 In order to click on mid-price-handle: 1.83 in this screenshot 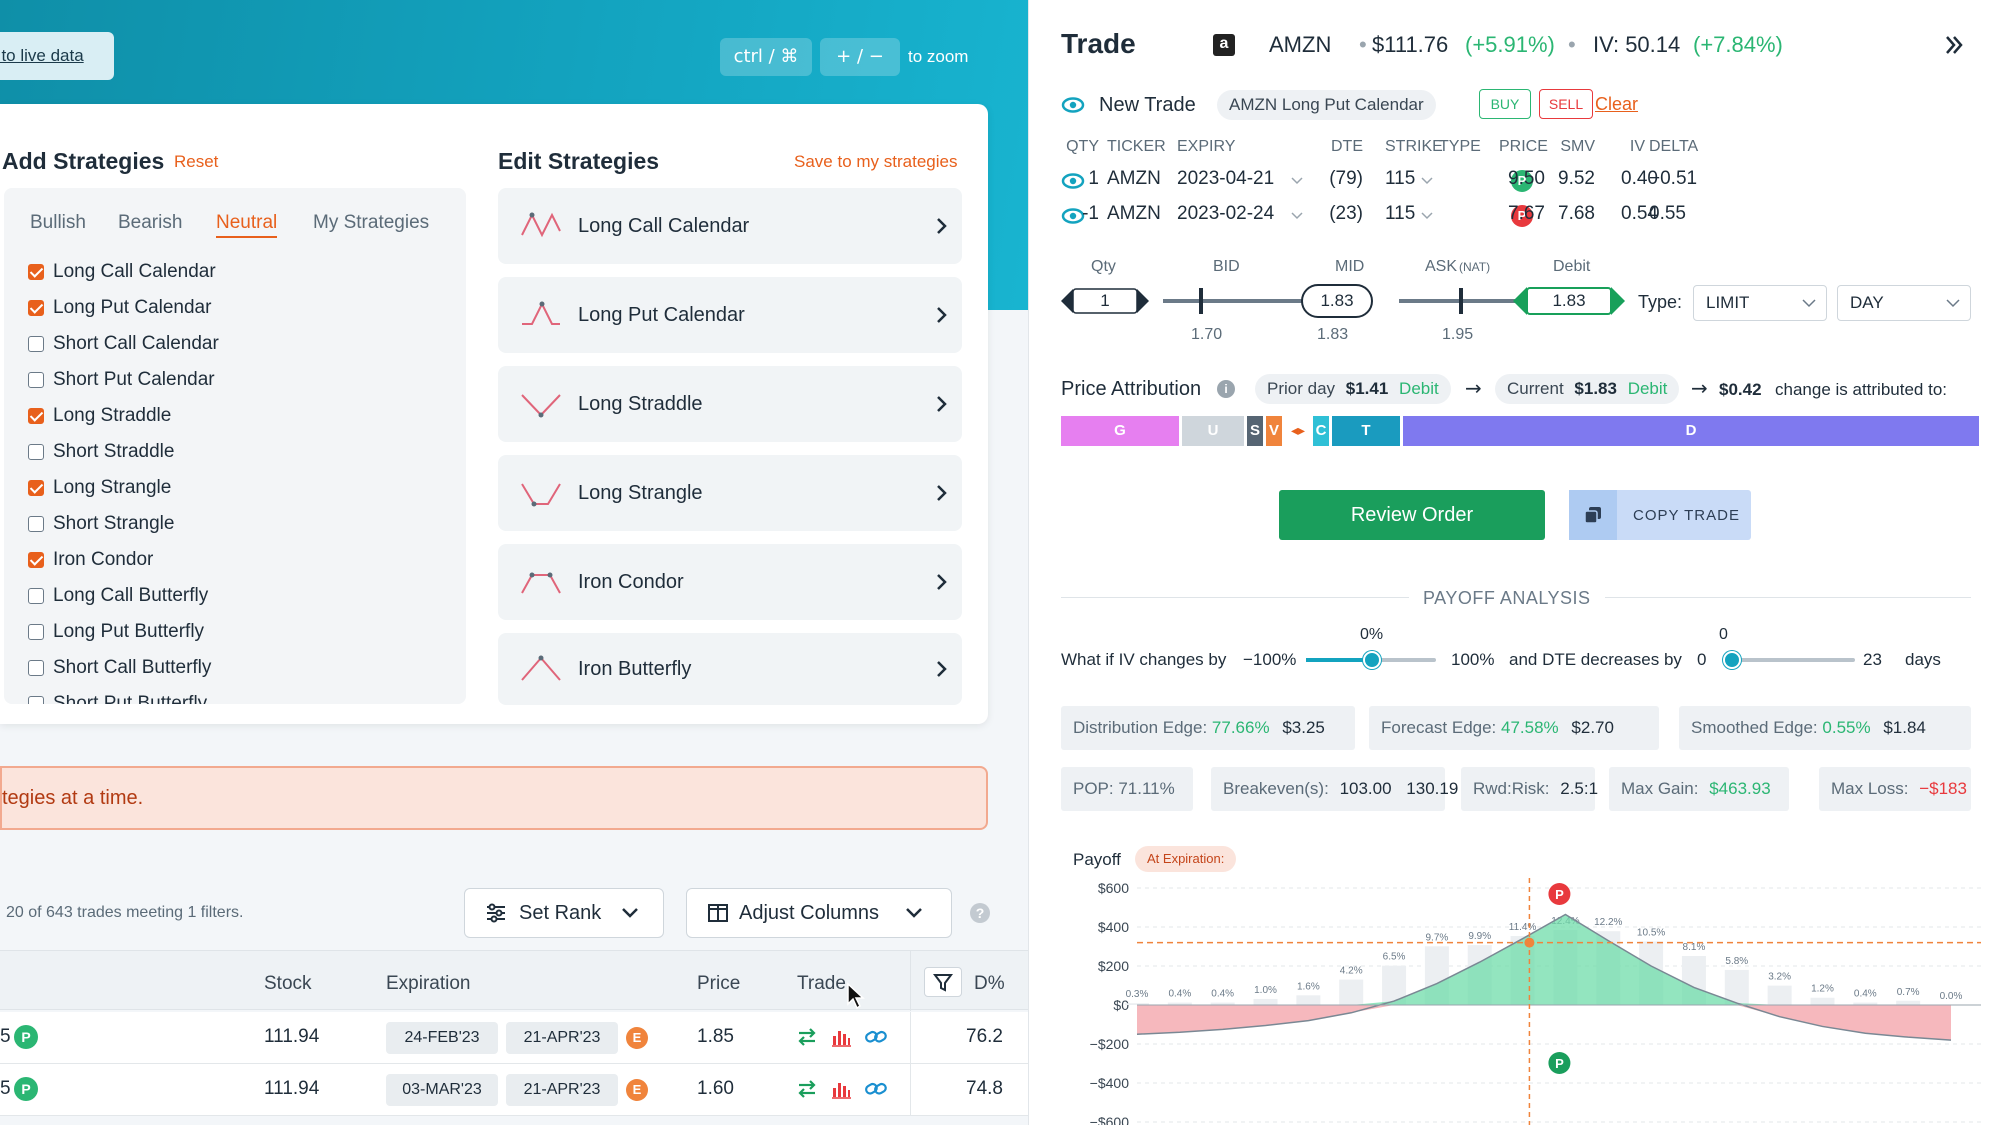, I will do `click(1337, 301)`.